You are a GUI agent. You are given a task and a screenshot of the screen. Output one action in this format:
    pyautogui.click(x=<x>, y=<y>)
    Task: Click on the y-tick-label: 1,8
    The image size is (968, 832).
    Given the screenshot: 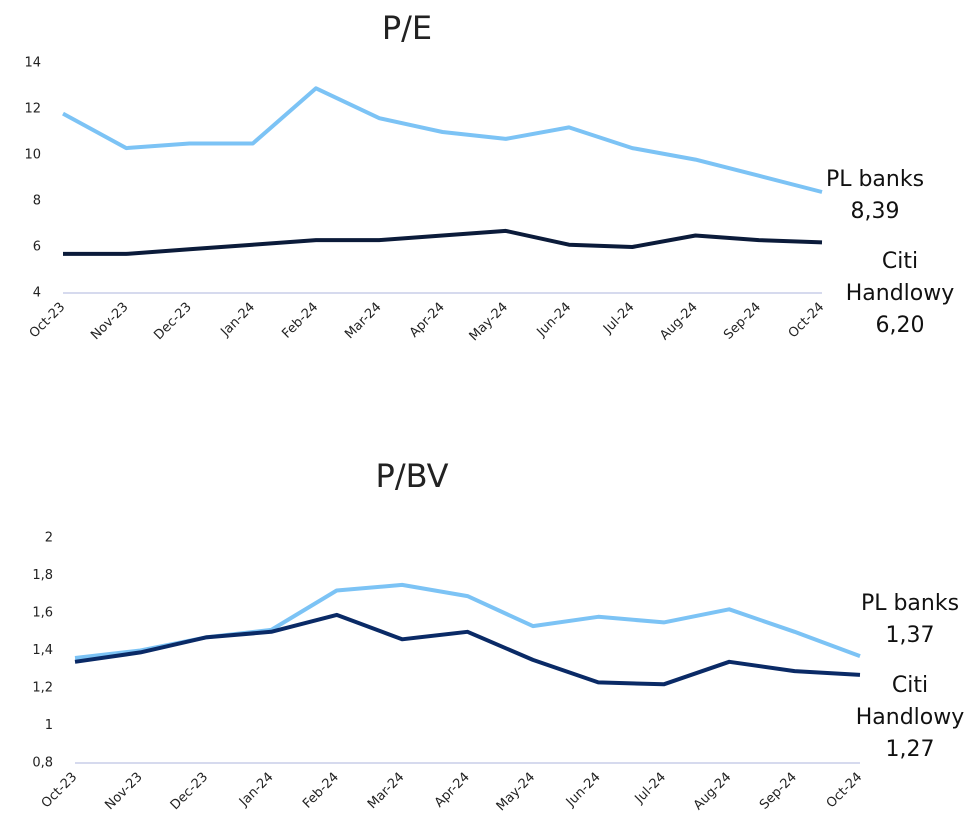 What is the action you would take?
    pyautogui.click(x=42, y=575)
    